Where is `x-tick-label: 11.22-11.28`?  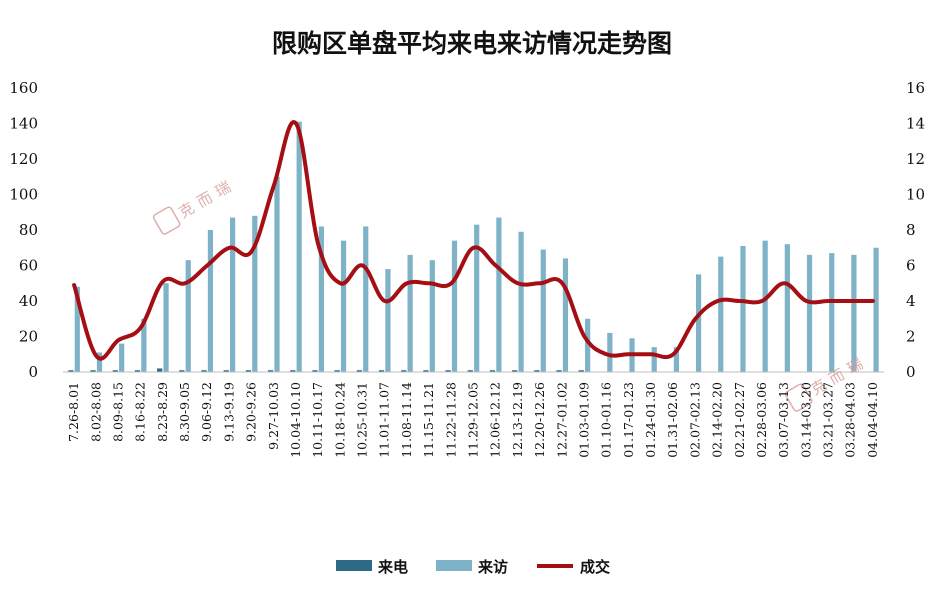
x-tick-label: 11.22-11.28 is located at coordinates (450, 420).